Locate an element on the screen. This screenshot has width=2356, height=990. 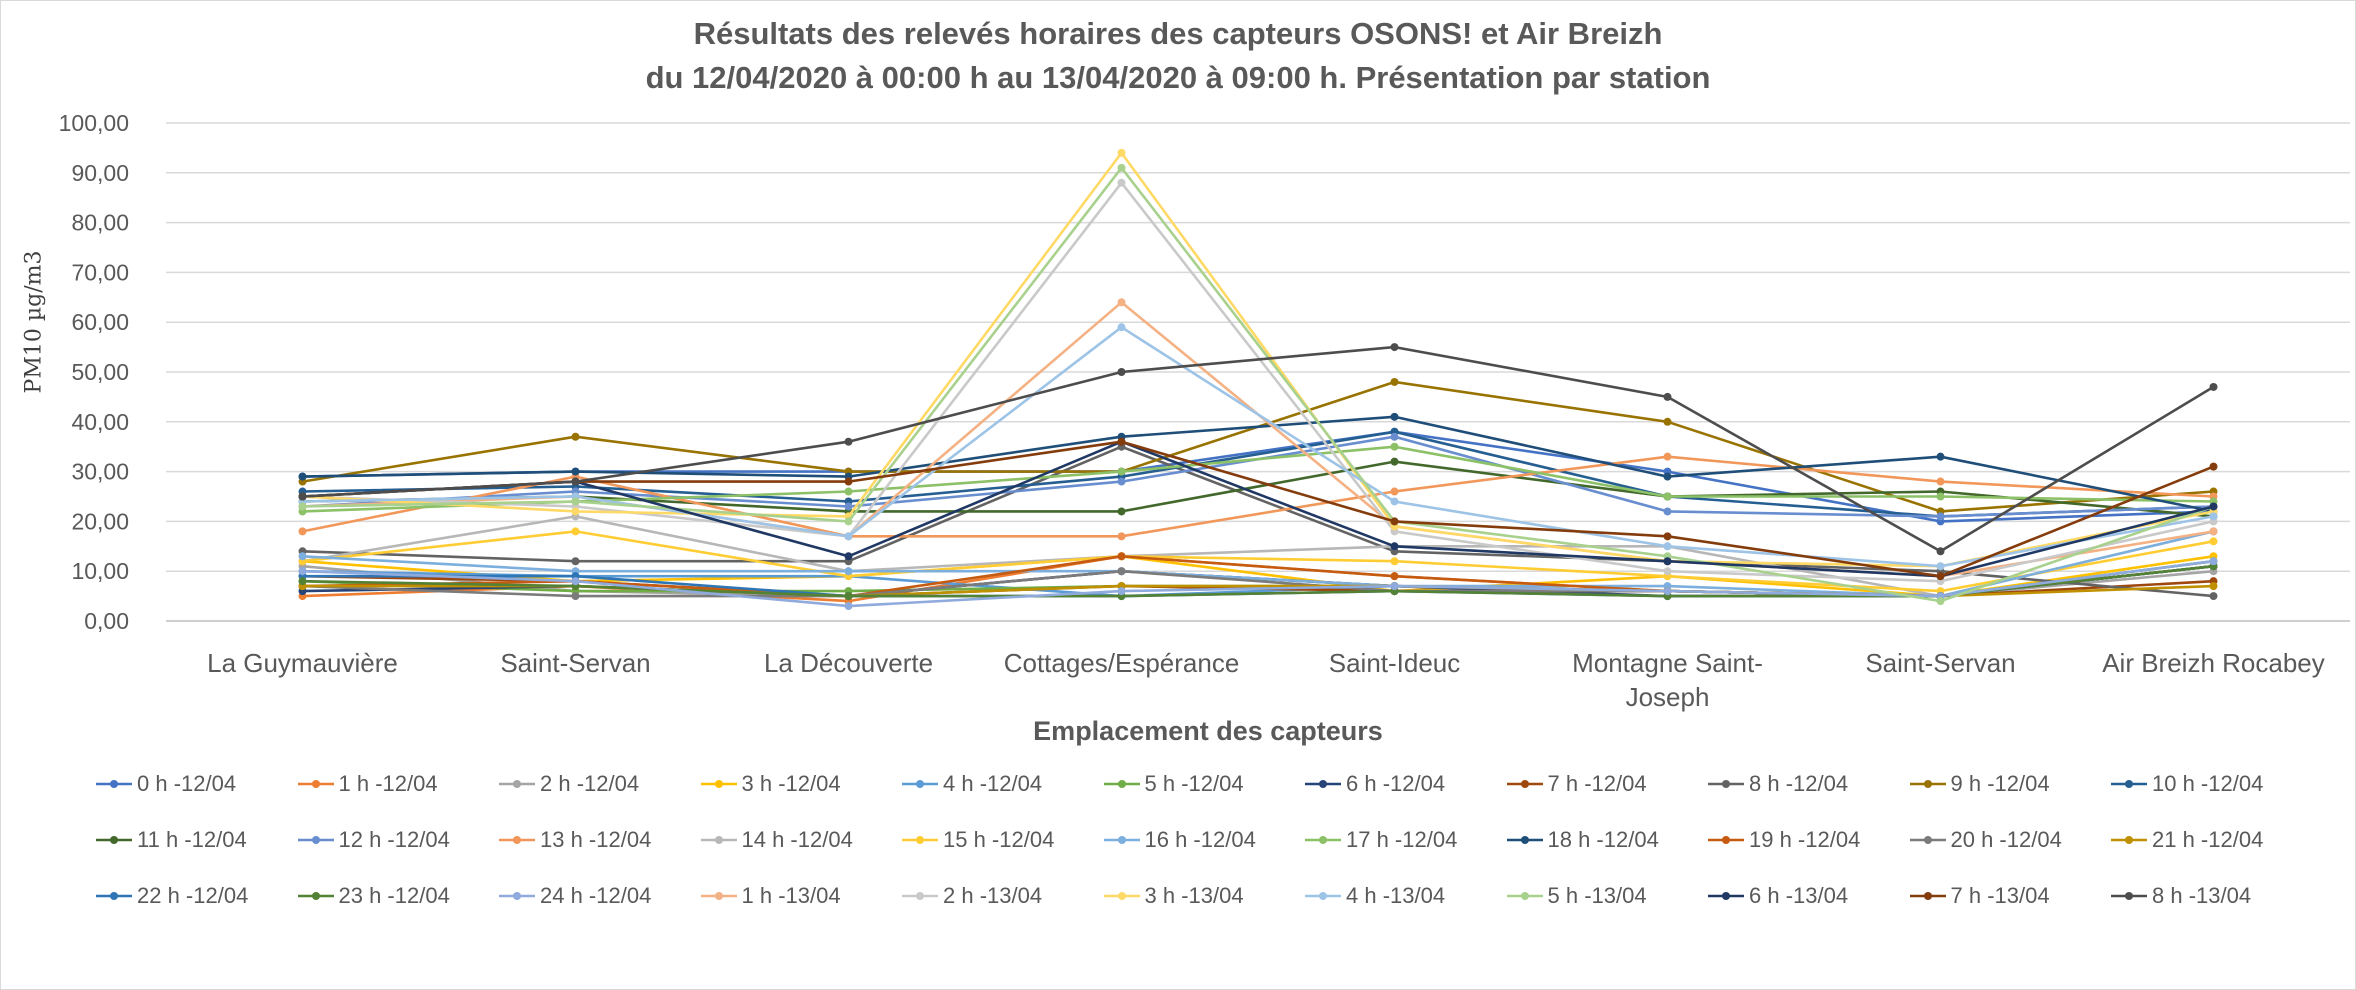
y-tick-label: 60,00 is located at coordinates (100, 322).